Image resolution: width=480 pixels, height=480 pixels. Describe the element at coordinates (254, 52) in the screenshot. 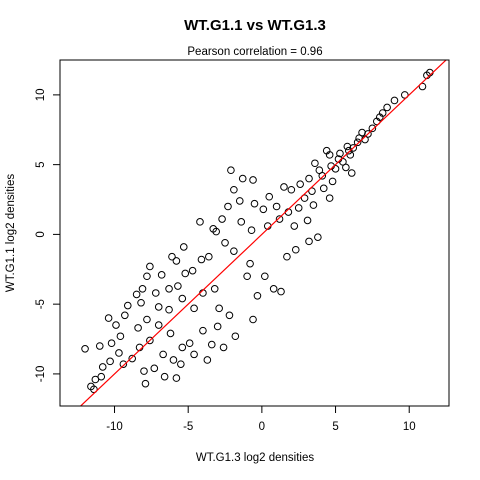

I see `chart-subtitle: Pearson correlation = 0.96` at that location.